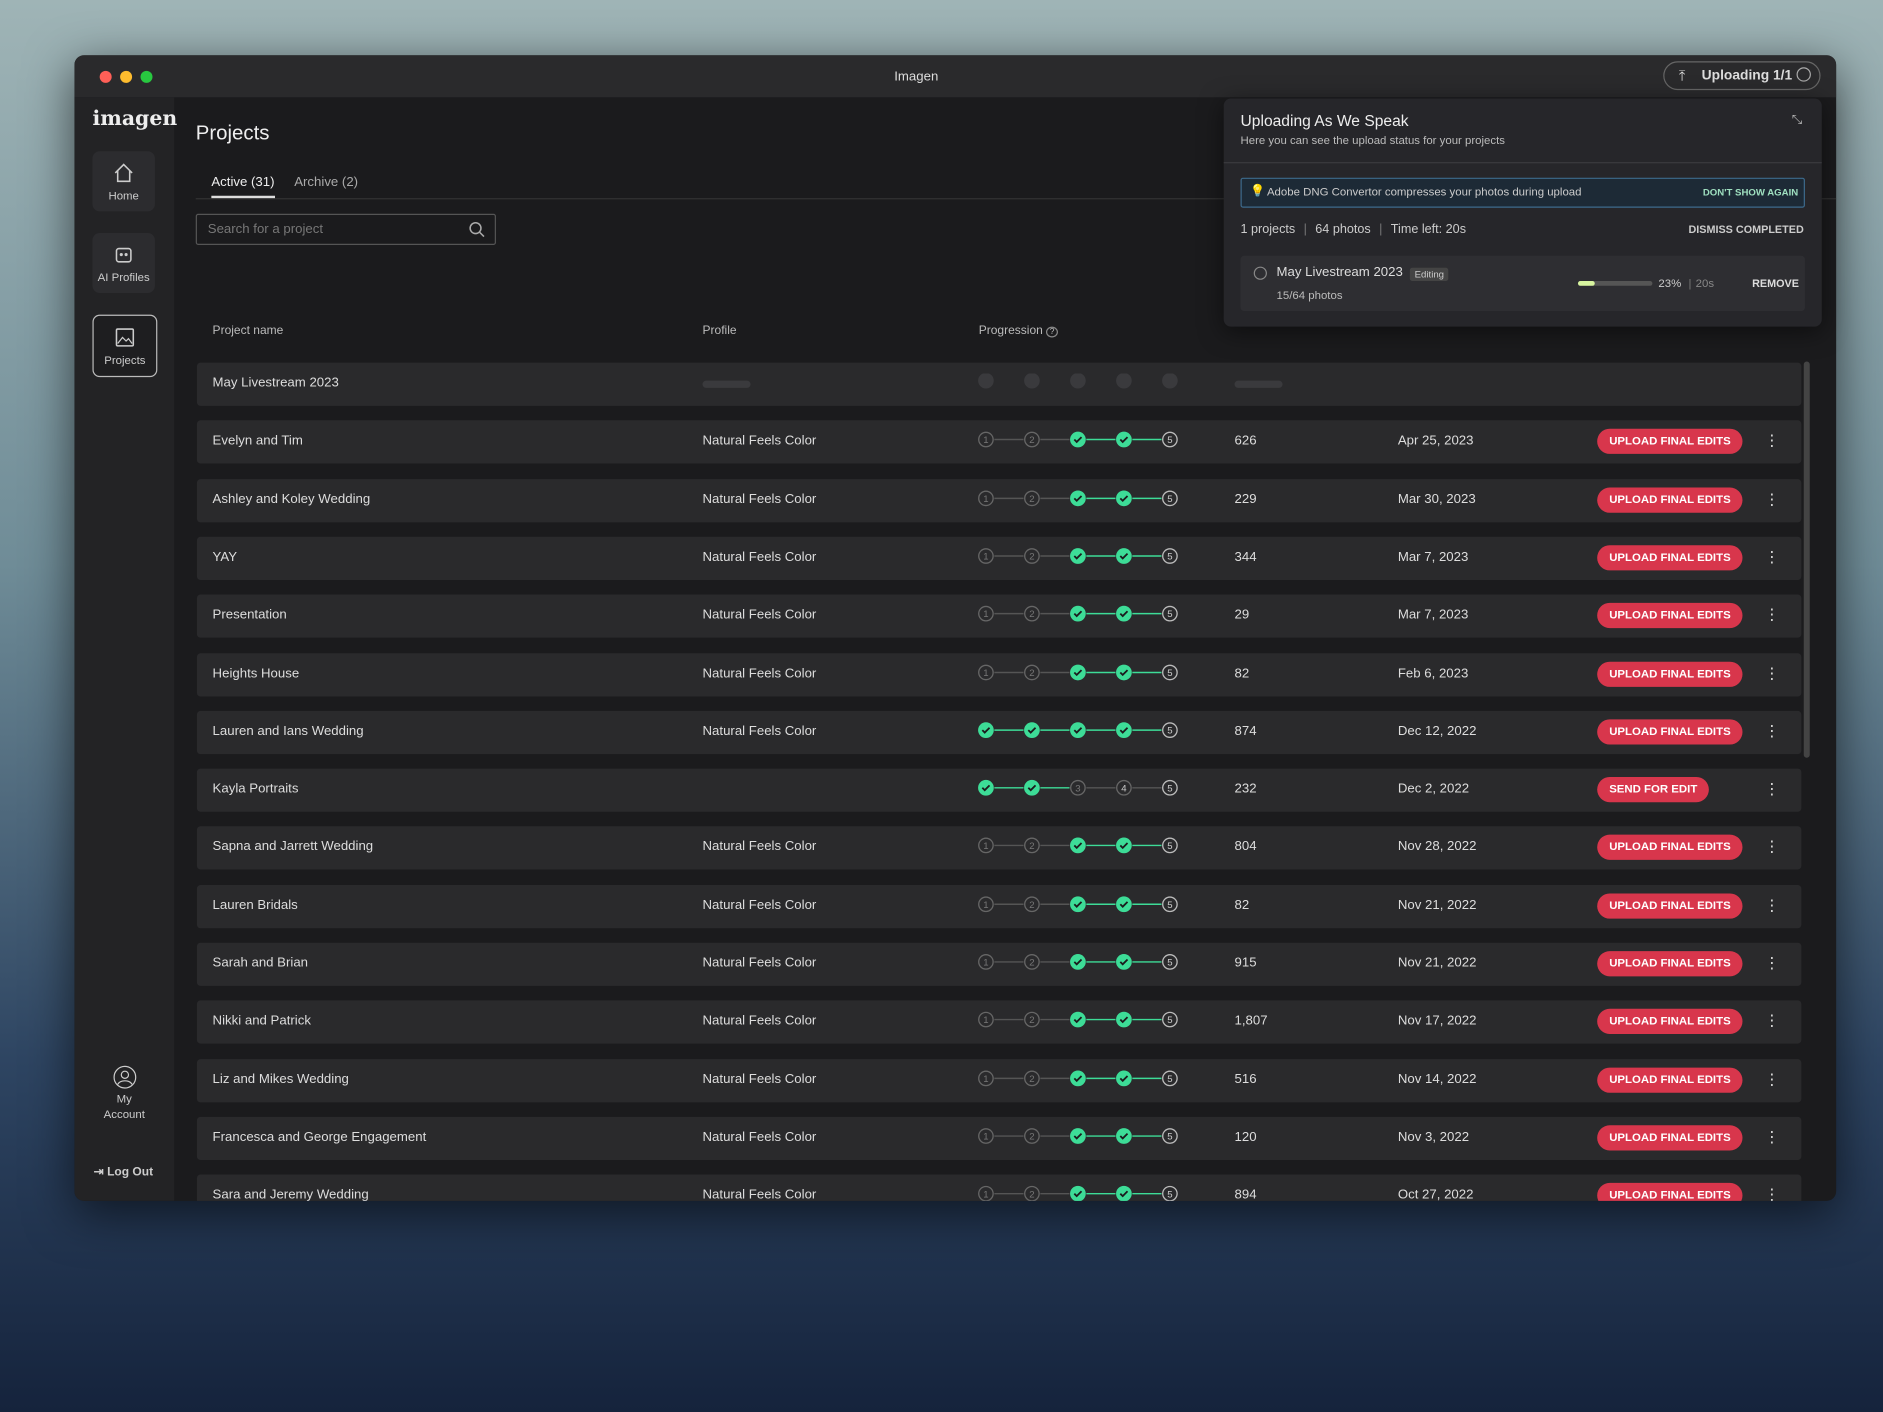 The width and height of the screenshot is (1883, 1412). I want to click on remove: REMOVE, so click(1775, 283).